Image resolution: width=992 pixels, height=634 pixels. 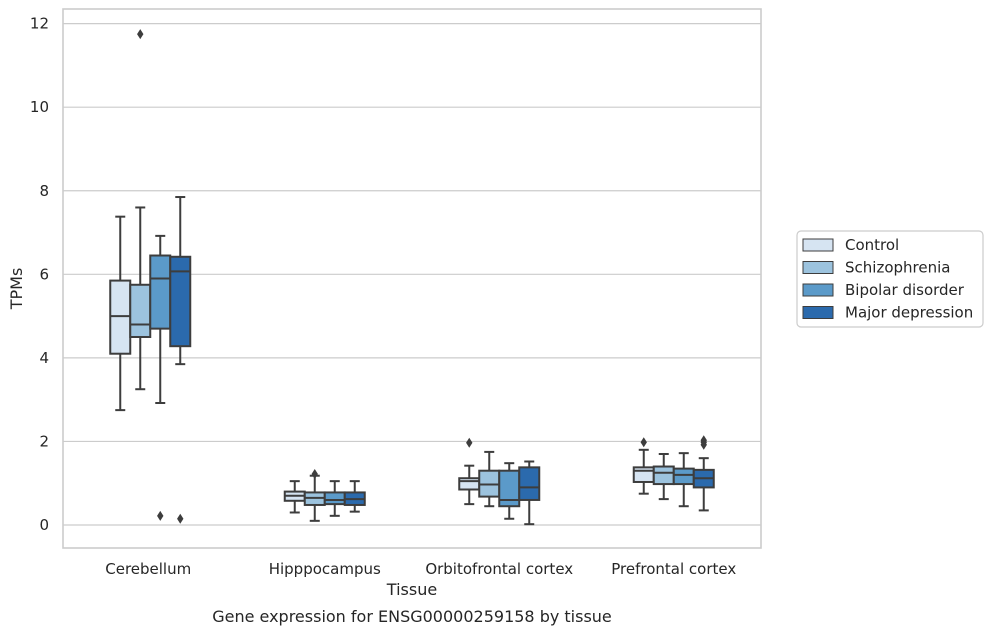 What do you see at coordinates (44, 441) in the screenshot?
I see `y-tick-label: 2` at bounding box center [44, 441].